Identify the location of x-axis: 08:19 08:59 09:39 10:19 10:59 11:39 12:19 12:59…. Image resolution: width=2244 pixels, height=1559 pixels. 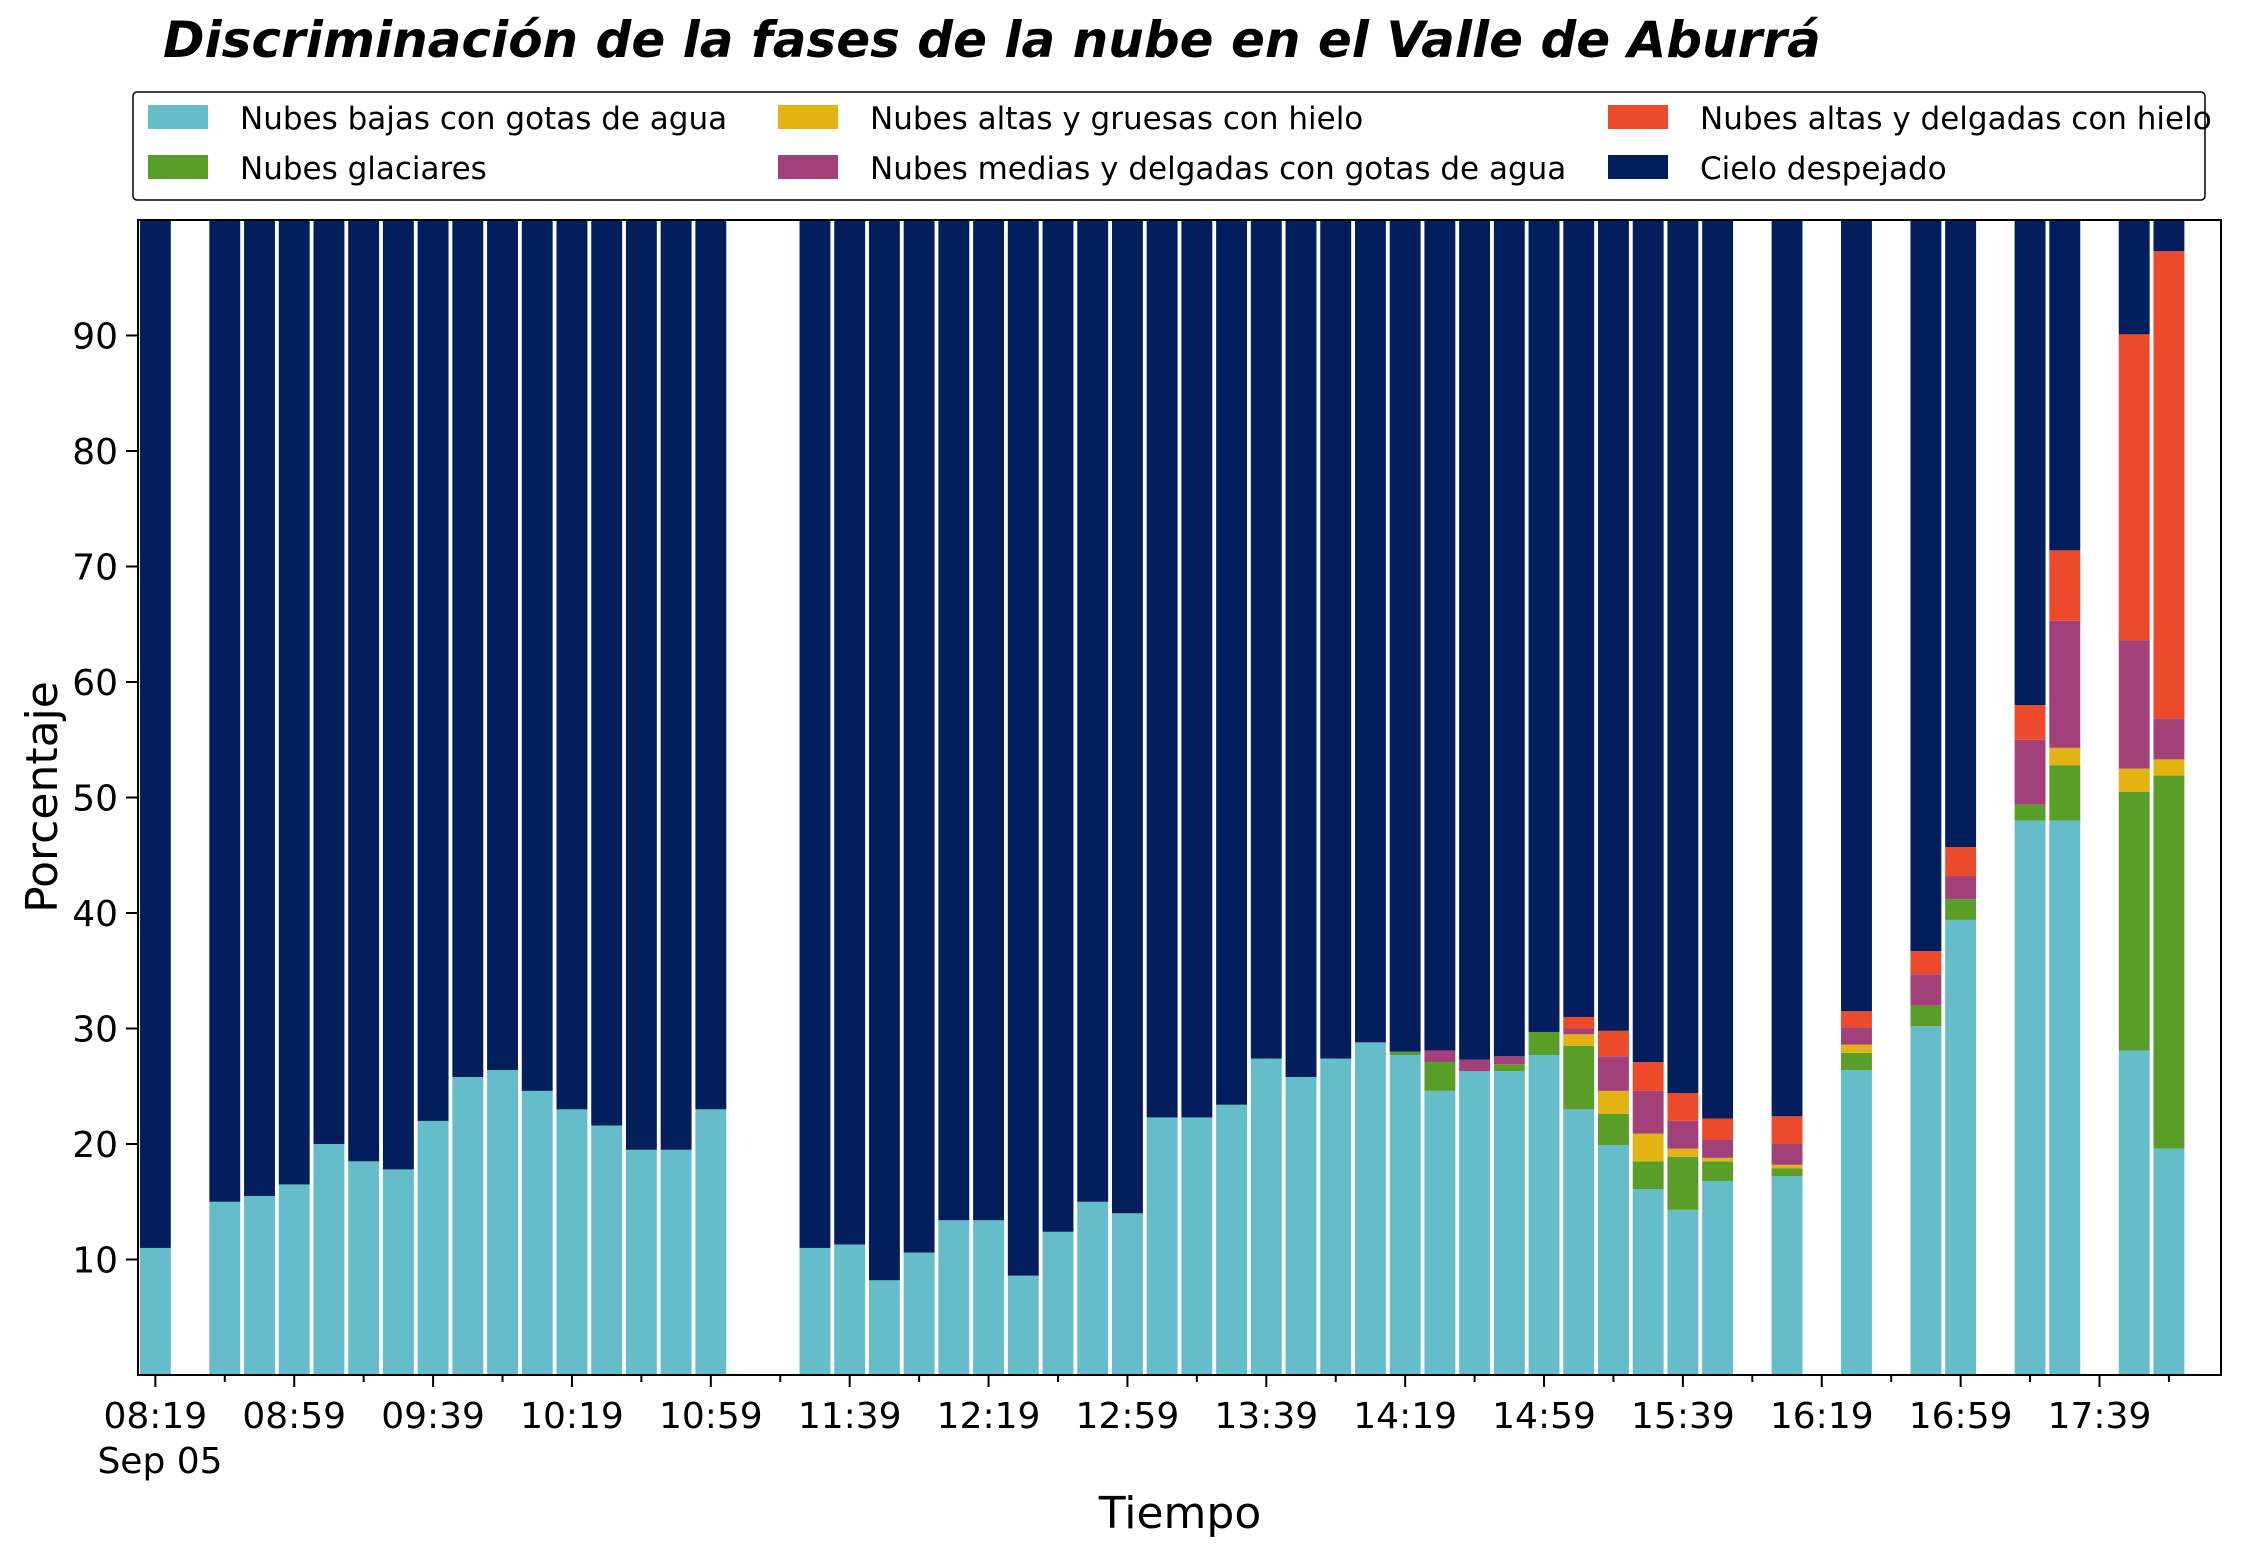
(1136, 1406).